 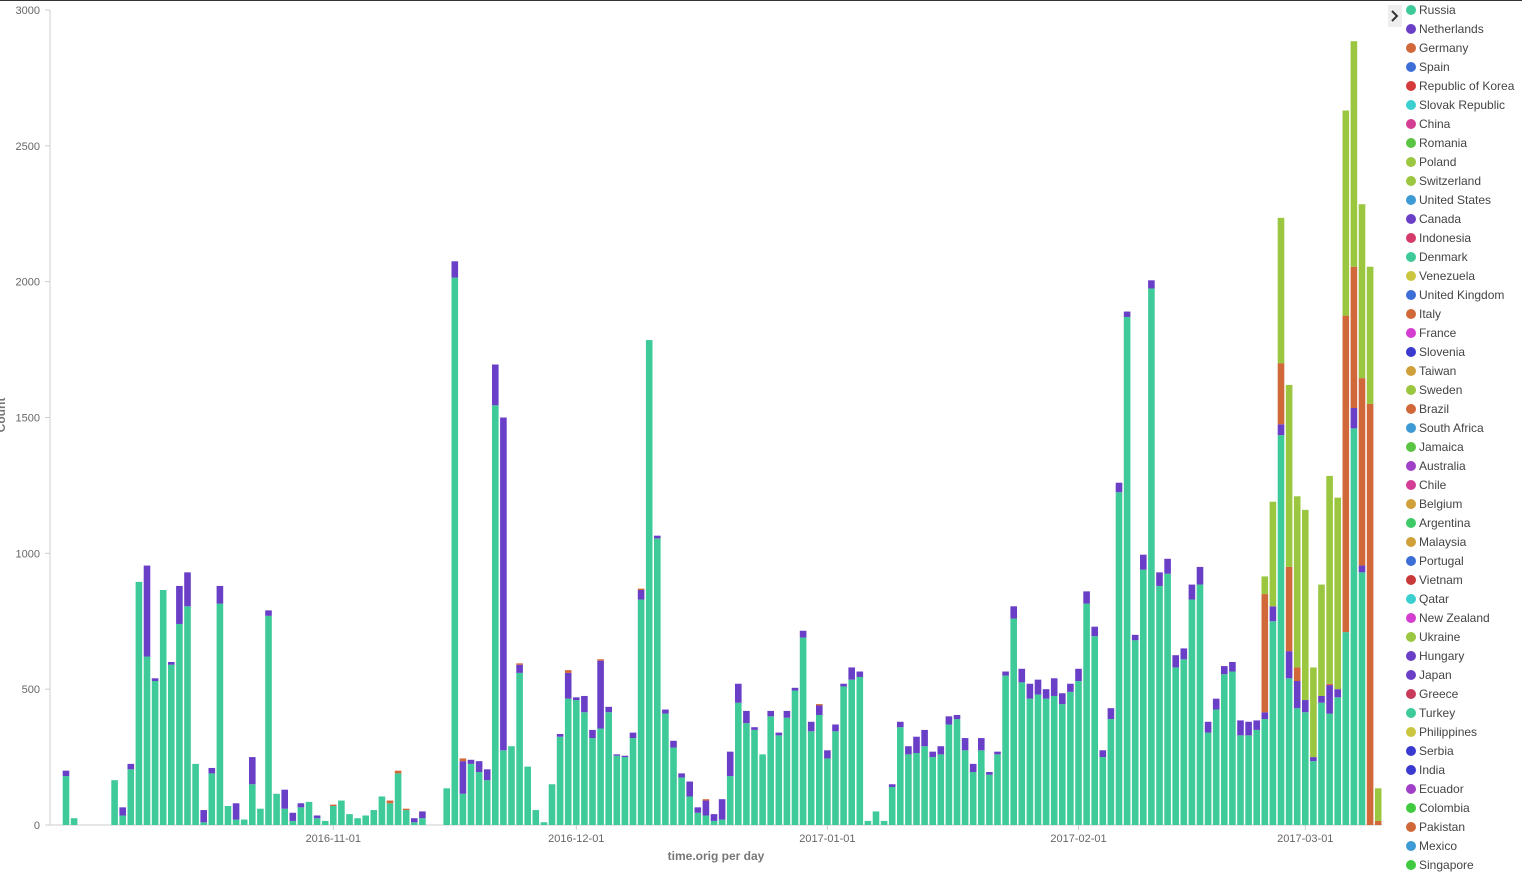 I want to click on x-tick-label: 2017-01-01, so click(x=827, y=839).